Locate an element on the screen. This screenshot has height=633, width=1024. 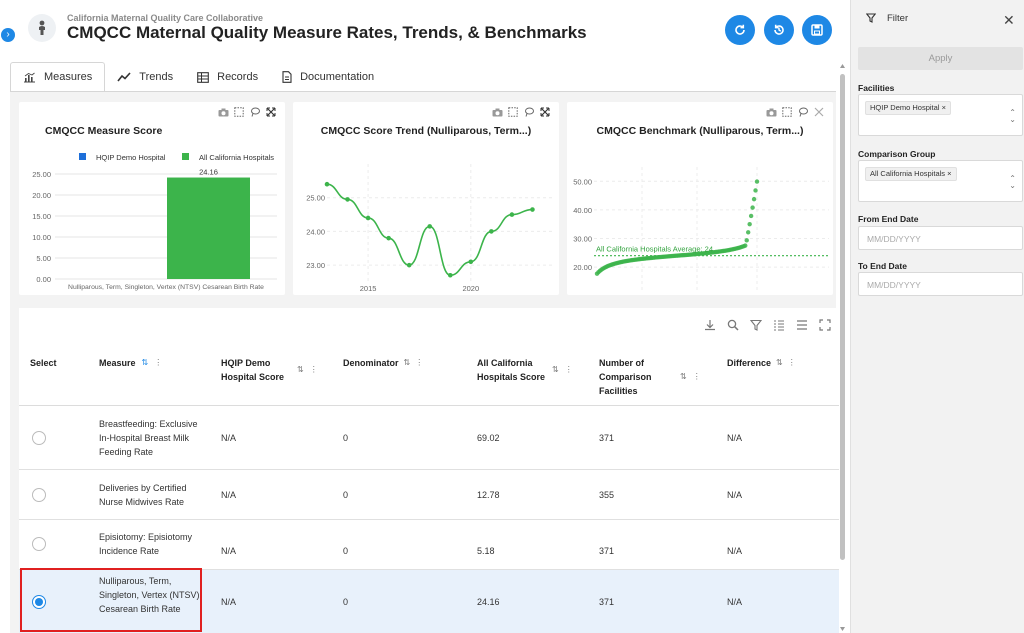
column-header-facilities: Number of Comparison Facilities is located at coordinates (625, 377).